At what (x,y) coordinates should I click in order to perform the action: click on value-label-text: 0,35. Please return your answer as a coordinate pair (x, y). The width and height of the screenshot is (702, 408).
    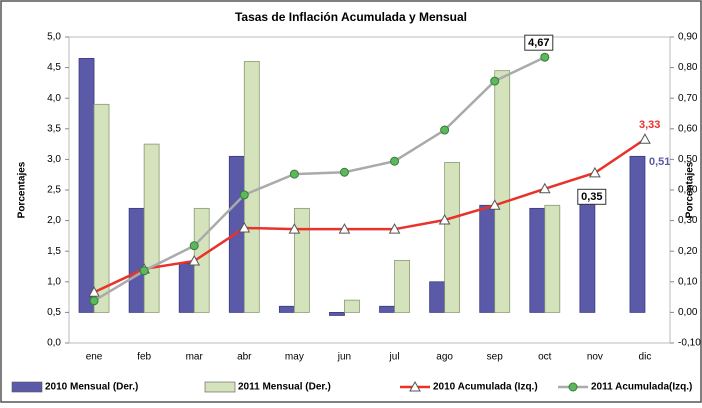
    Looking at the image, I should click on (591, 197).